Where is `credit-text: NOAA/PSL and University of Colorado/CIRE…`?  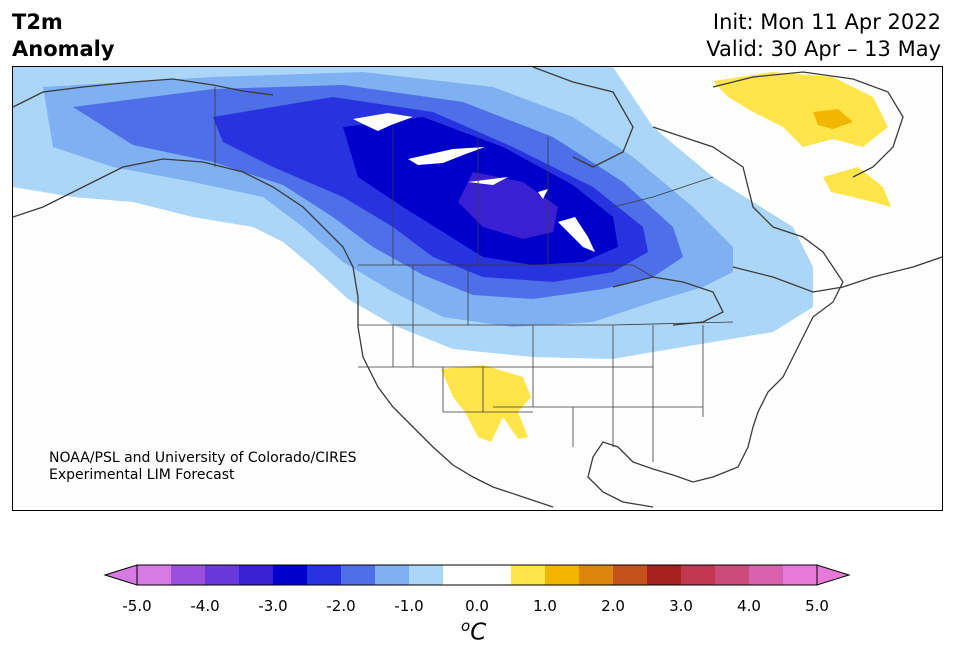 credit-text: NOAA/PSL and University of Colorado/CIRE… is located at coordinates (203, 467).